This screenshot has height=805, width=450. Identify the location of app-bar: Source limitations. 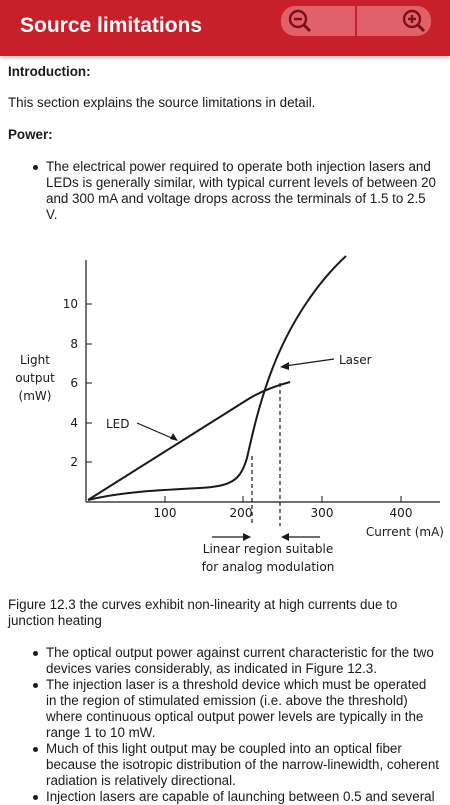
(225, 28).